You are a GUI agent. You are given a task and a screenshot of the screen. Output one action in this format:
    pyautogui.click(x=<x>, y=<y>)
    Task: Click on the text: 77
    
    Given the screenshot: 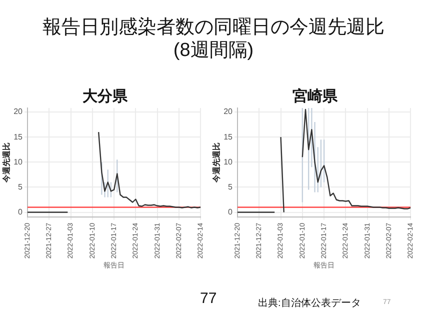 What is the action you would take?
    pyautogui.click(x=208, y=298)
    